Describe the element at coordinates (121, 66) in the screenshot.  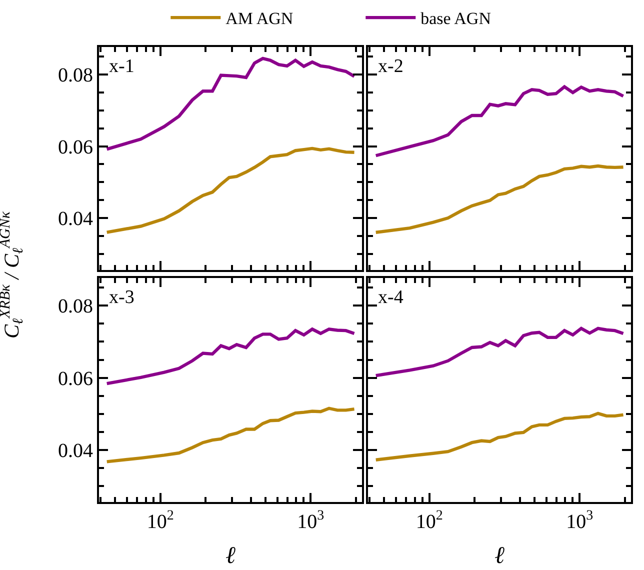
I see `text: x-1` at that location.